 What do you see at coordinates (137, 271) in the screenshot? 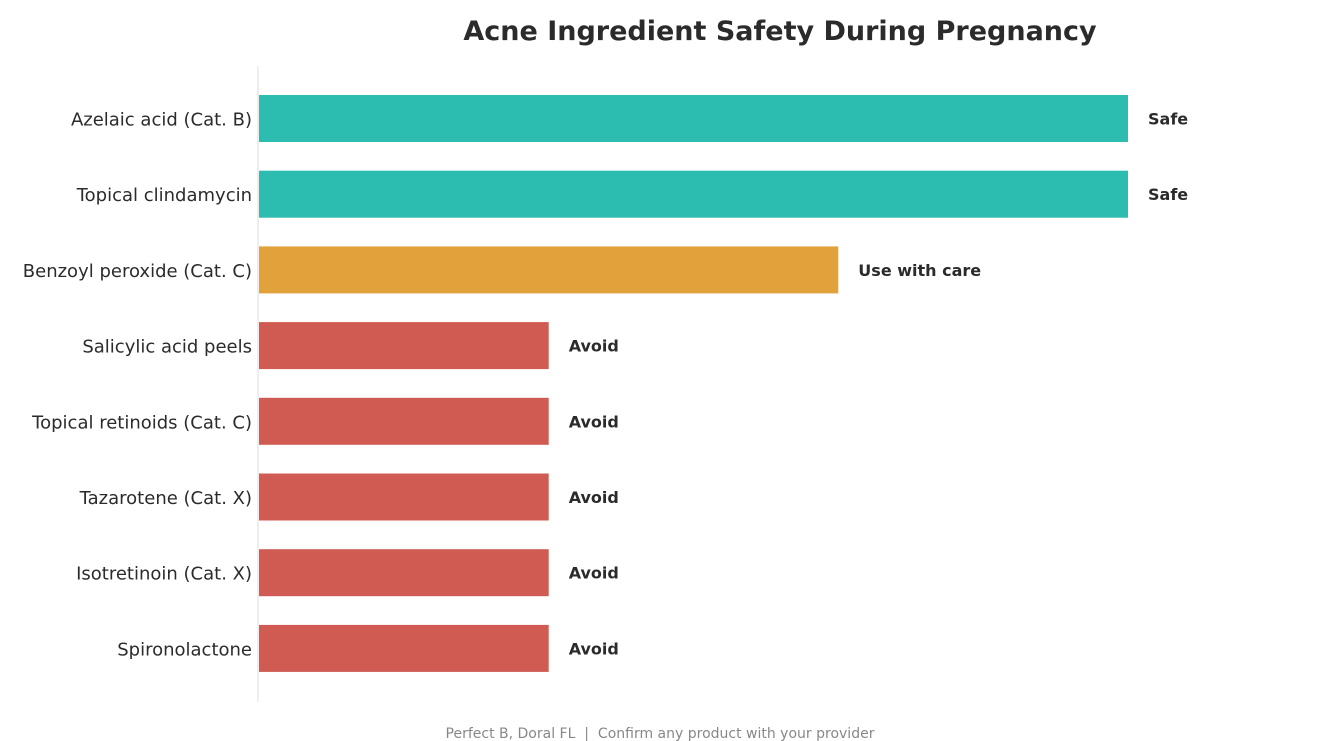
I see `category-label: Benzoyl peroxide (Cat. C)` at bounding box center [137, 271].